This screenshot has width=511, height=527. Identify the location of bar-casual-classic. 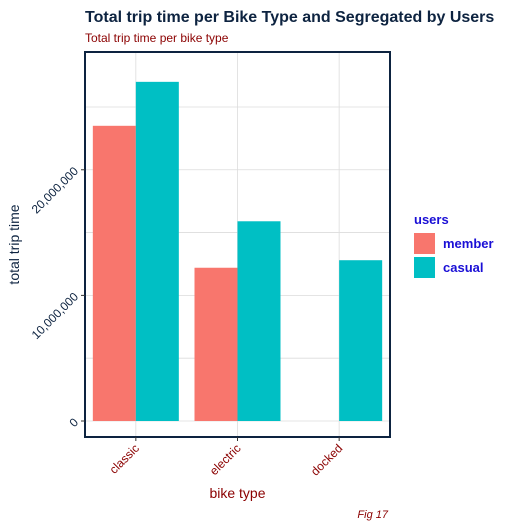
(157, 251).